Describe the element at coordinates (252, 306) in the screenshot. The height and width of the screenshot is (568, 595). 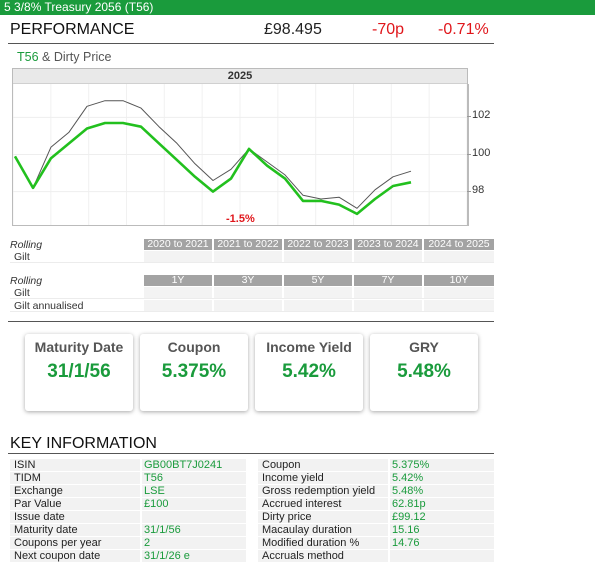
I see `table-row: Gilt annualised` at that location.